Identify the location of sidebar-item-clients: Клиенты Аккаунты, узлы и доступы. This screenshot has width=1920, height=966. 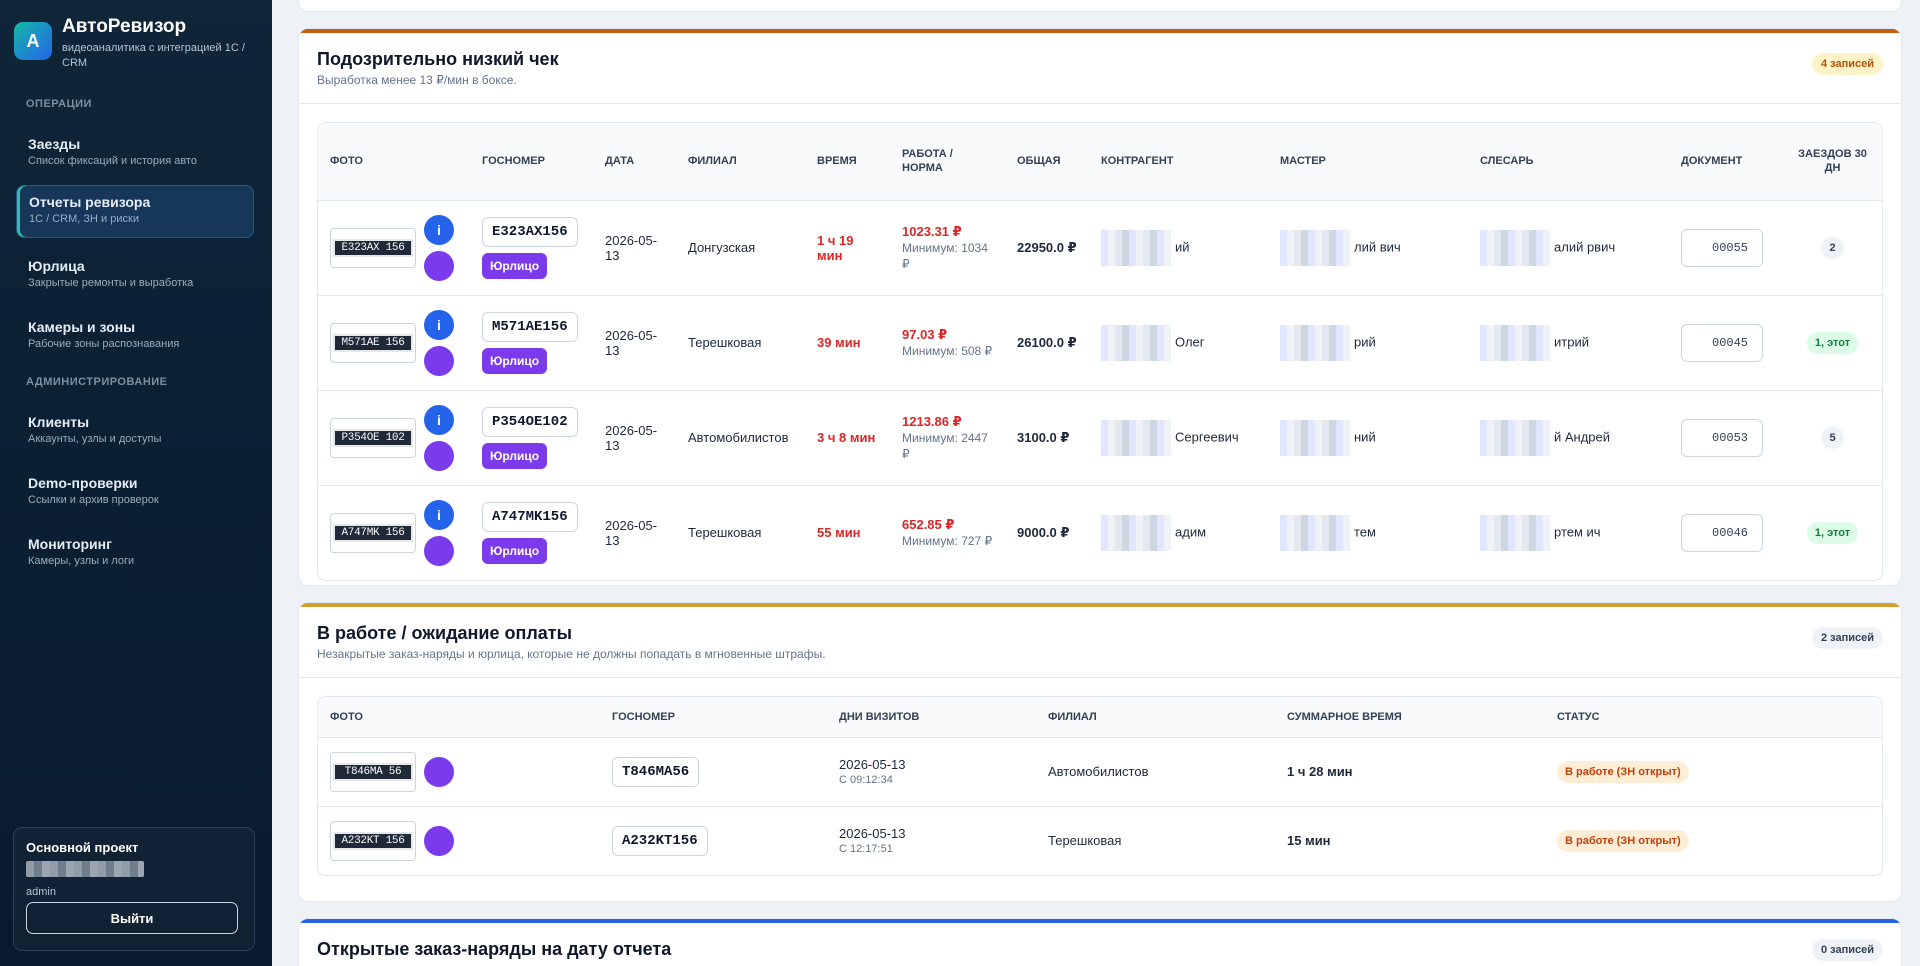
(135, 432).